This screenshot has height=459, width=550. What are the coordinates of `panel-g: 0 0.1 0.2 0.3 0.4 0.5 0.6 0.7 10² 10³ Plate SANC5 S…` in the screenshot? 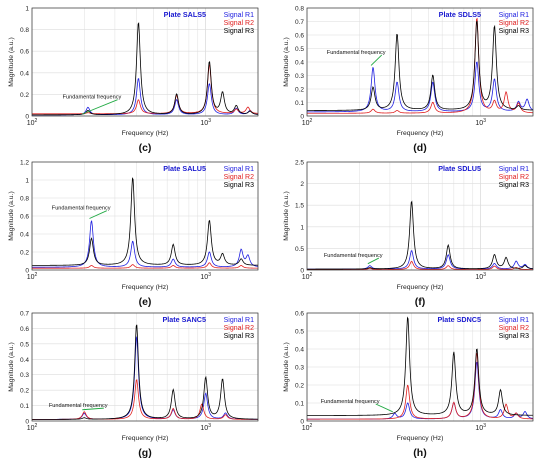 It's located at (133, 385).